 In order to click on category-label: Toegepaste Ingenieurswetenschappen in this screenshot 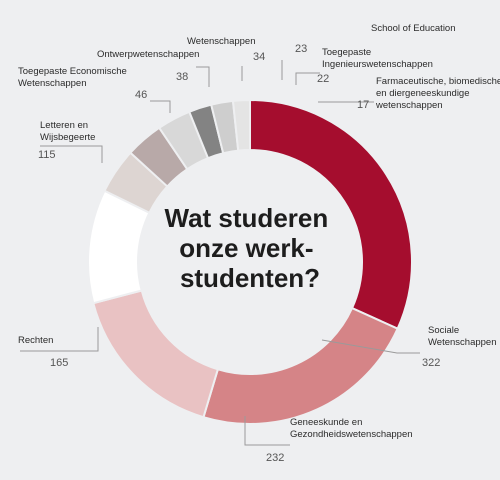, I will do `click(377, 58)`.